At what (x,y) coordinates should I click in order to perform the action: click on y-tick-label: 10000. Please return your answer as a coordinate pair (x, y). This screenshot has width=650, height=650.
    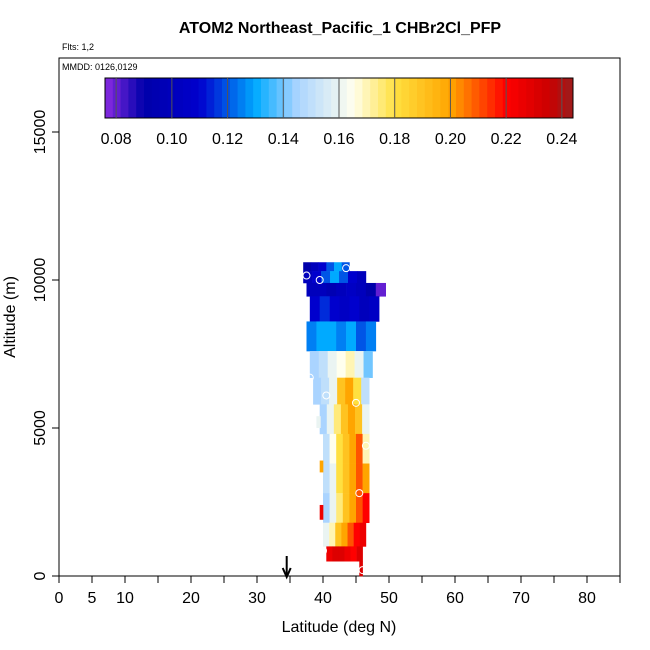
    Looking at the image, I should click on (40, 280).